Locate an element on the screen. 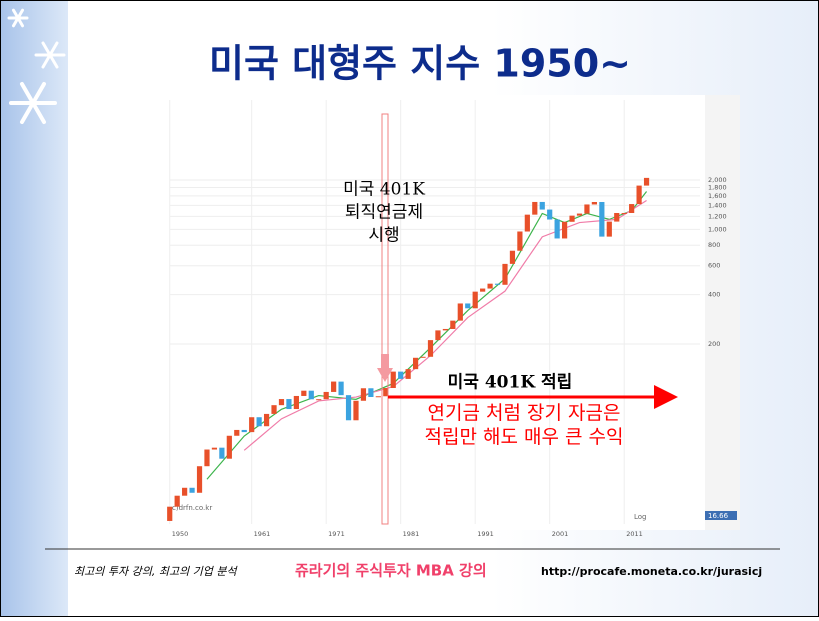 Image resolution: width=819 pixels, height=621 pixels. x-tick-label: 2001 is located at coordinates (560, 534).